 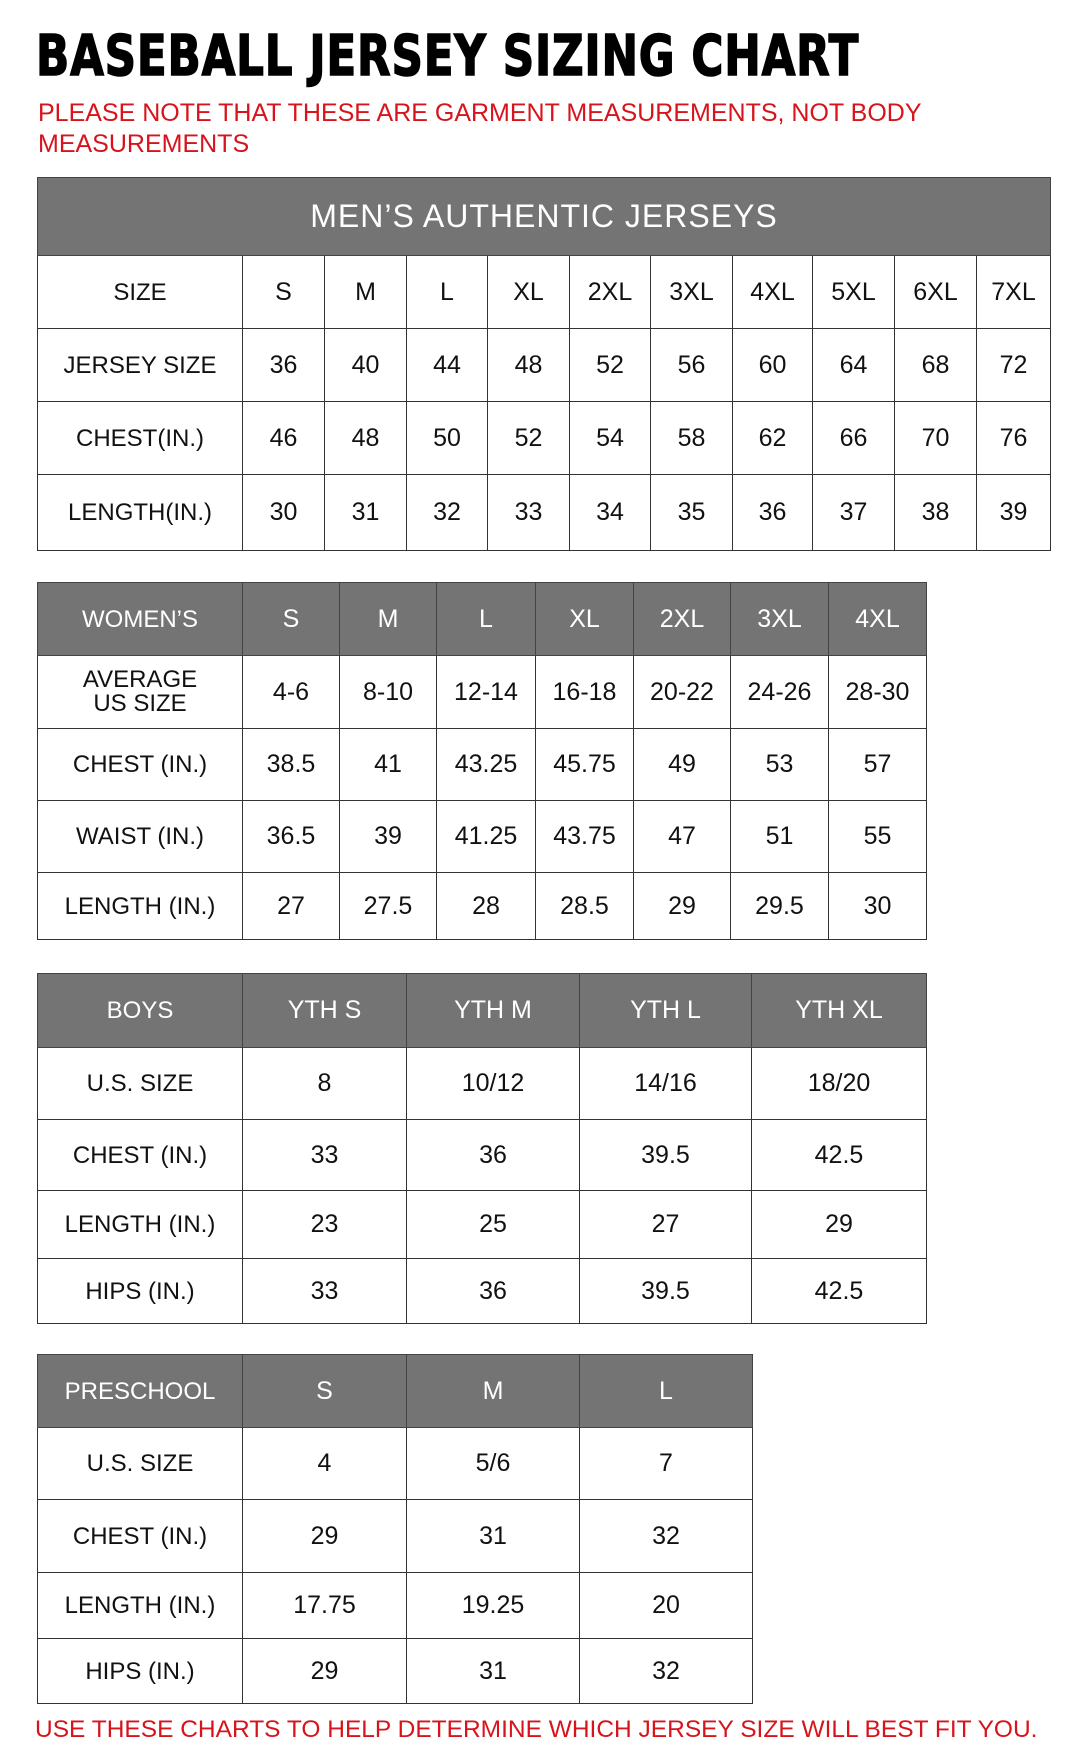 I want to click on measurement-cell: 38.5, so click(x=291, y=764).